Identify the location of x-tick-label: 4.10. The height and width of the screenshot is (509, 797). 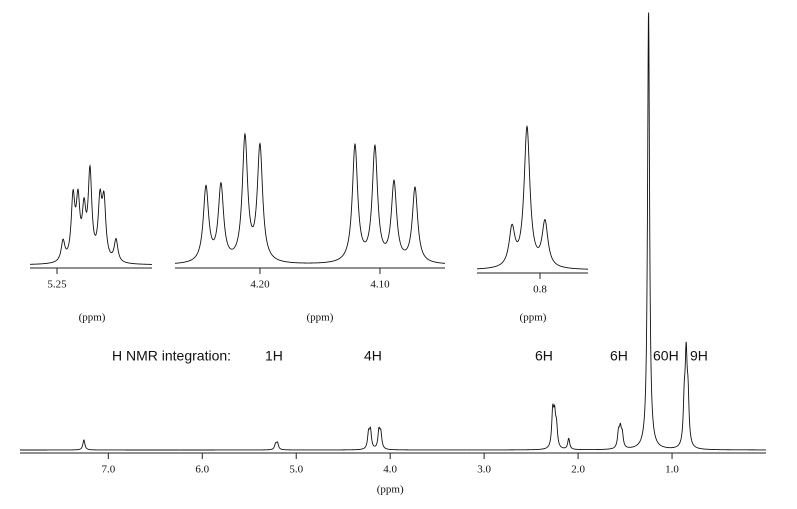
(380, 285).